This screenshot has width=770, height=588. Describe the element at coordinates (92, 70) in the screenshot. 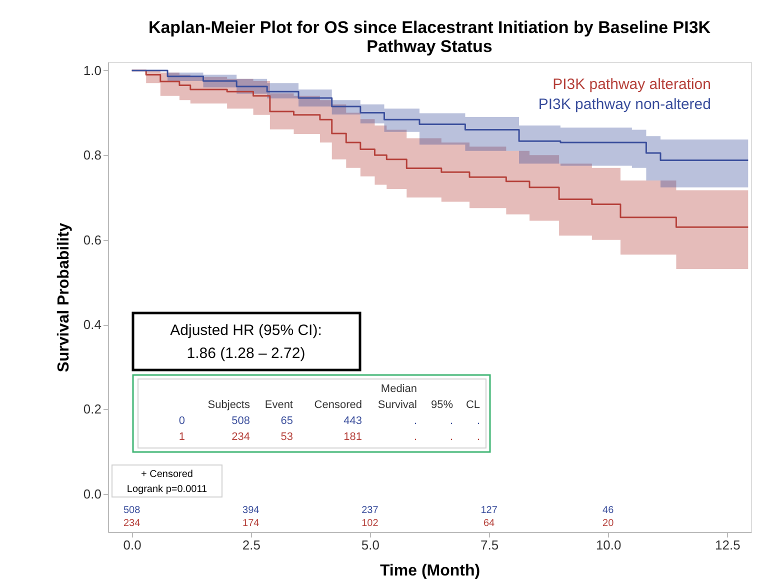

I see `y-tick-label: 1.0` at that location.